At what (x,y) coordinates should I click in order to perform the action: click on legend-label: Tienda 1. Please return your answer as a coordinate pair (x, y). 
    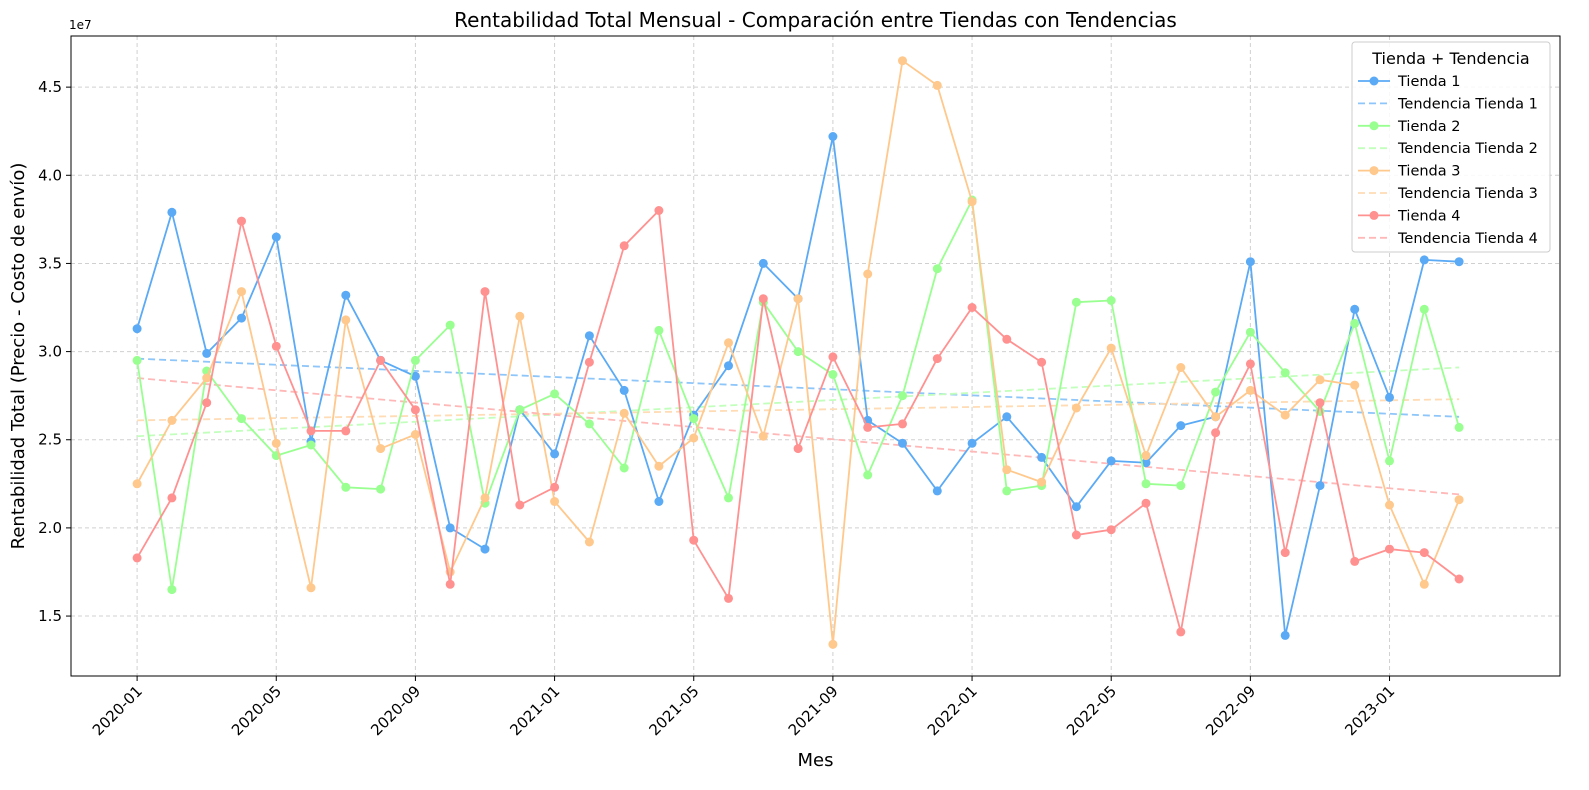
    Looking at the image, I should click on (1428, 82).